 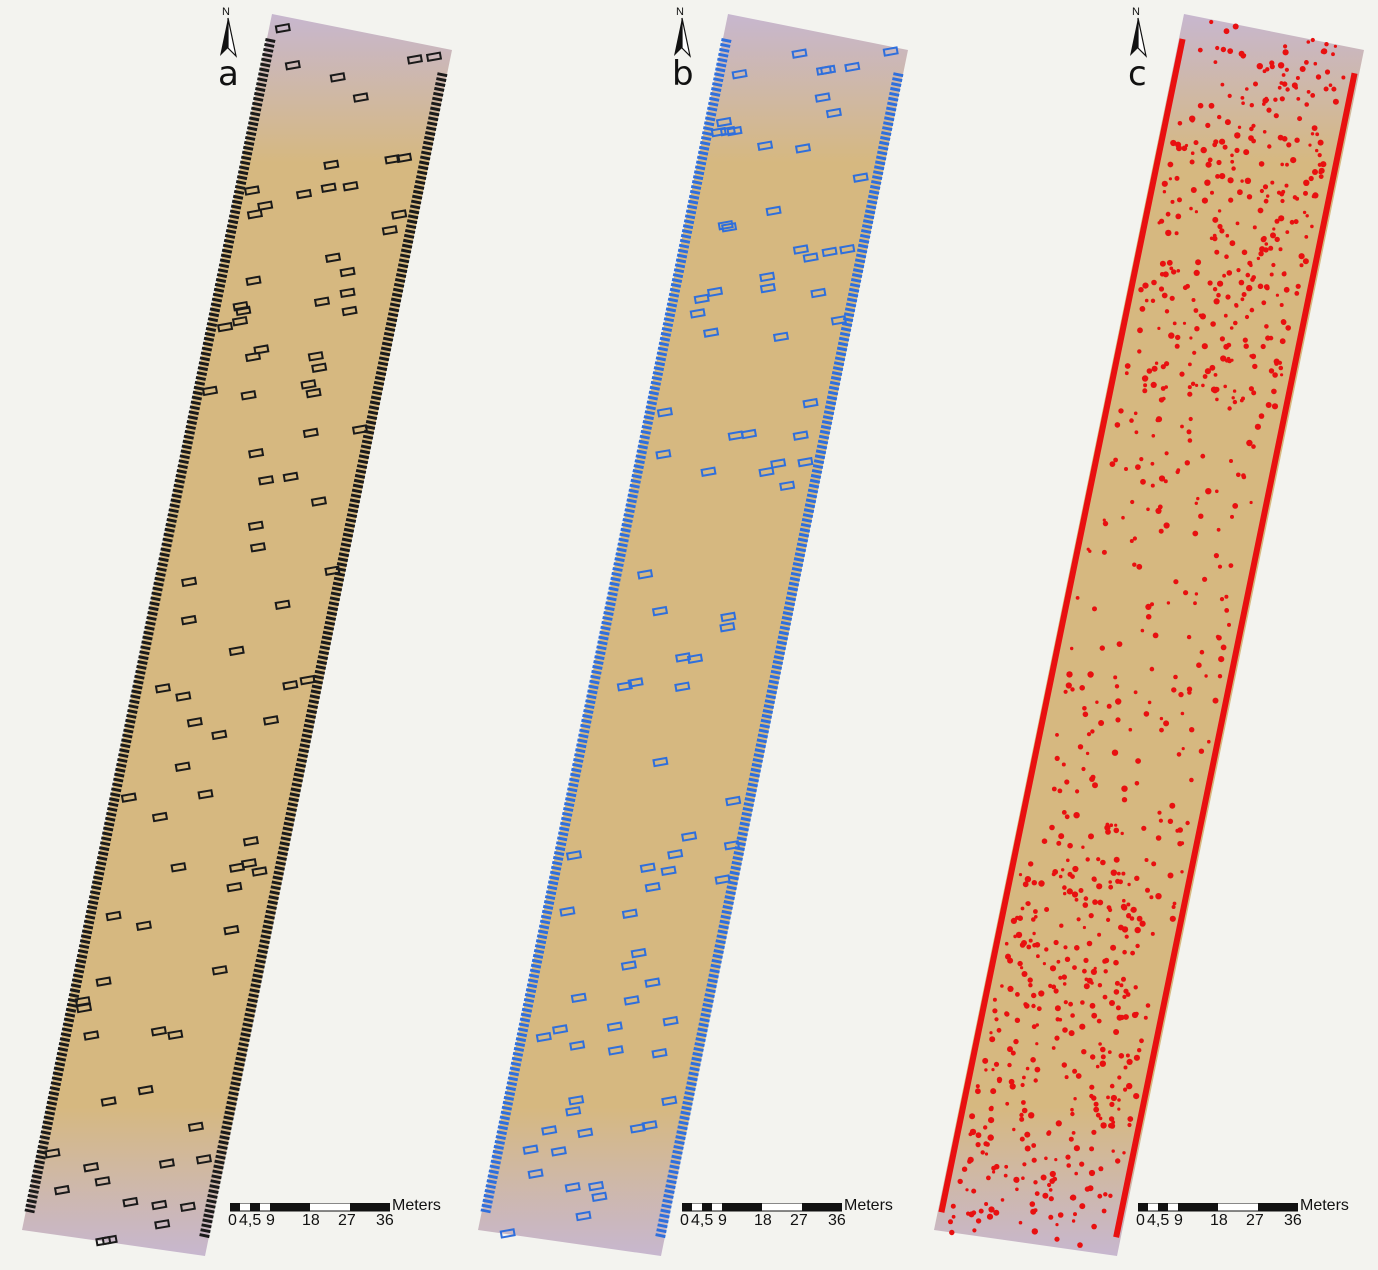 I want to click on north-arrow-a: N, so click(x=228, y=32).